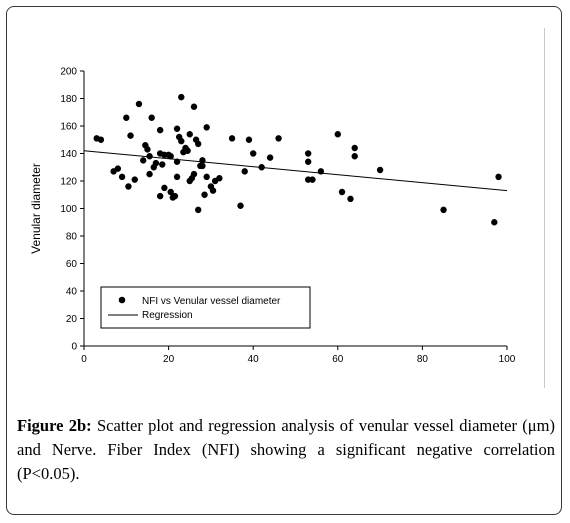 This screenshot has height=523, width=570. What do you see at coordinates (36, 208) in the screenshot?
I see `y-axis-title: Venular diameter` at bounding box center [36, 208].